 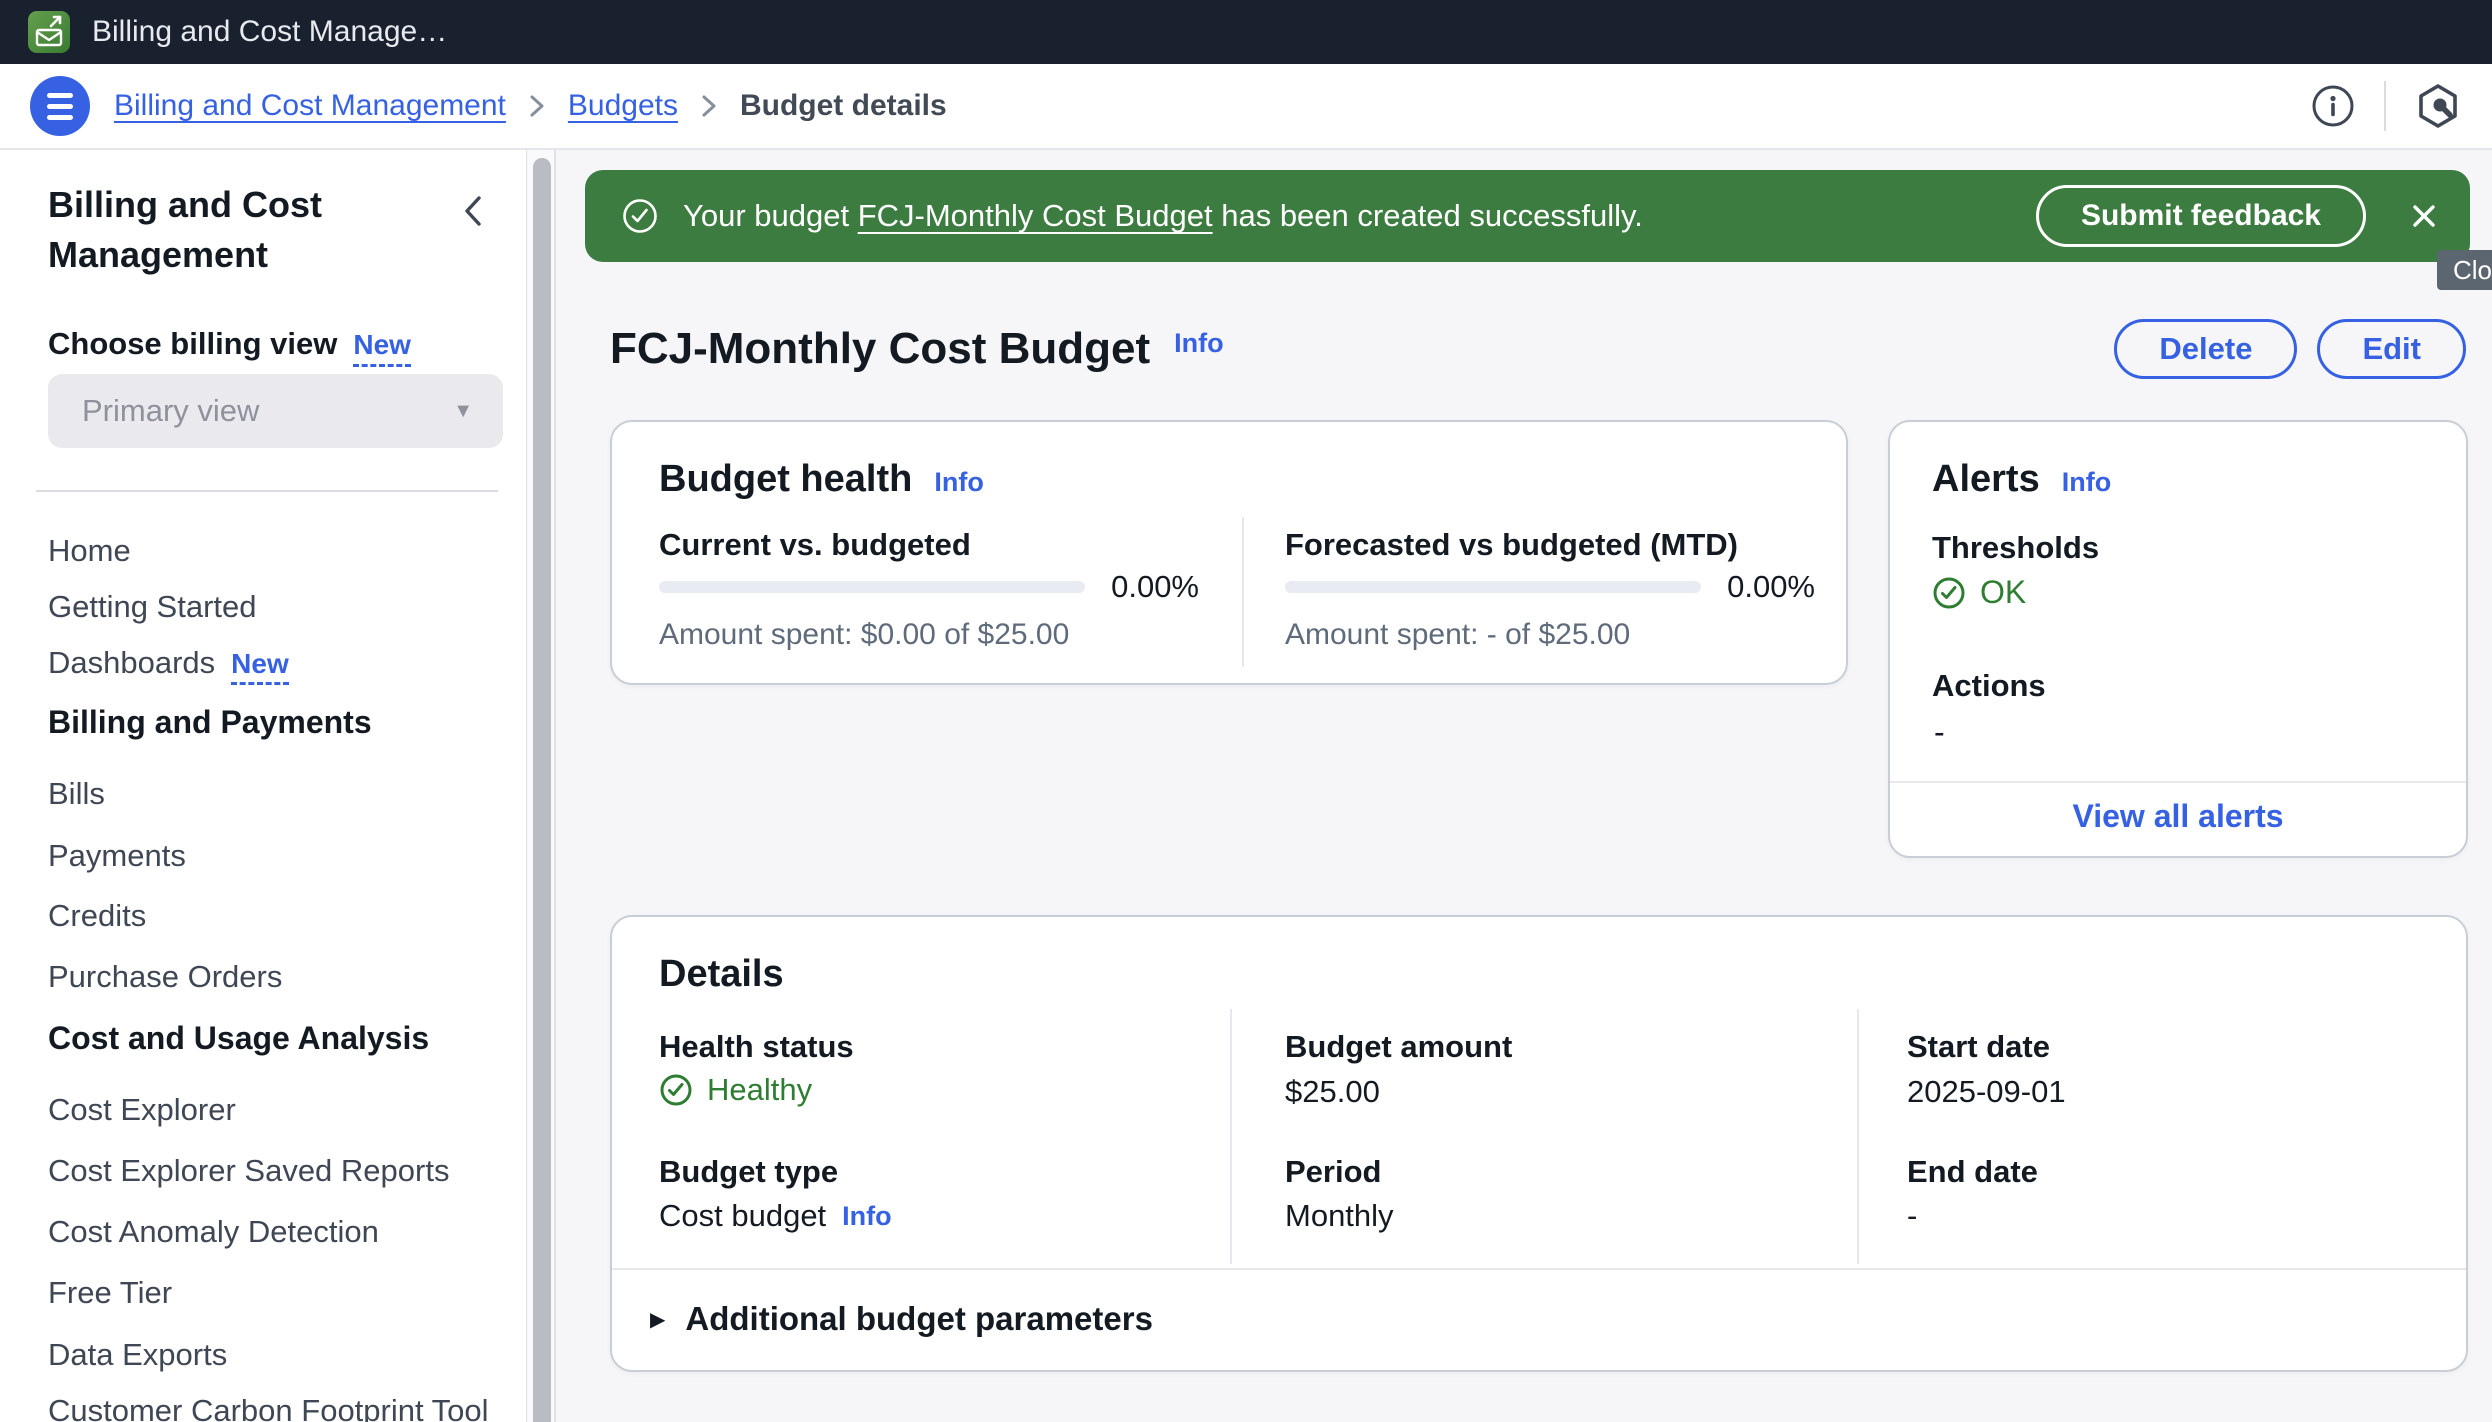 I want to click on thresholds-status: OK, so click(x=1979, y=592).